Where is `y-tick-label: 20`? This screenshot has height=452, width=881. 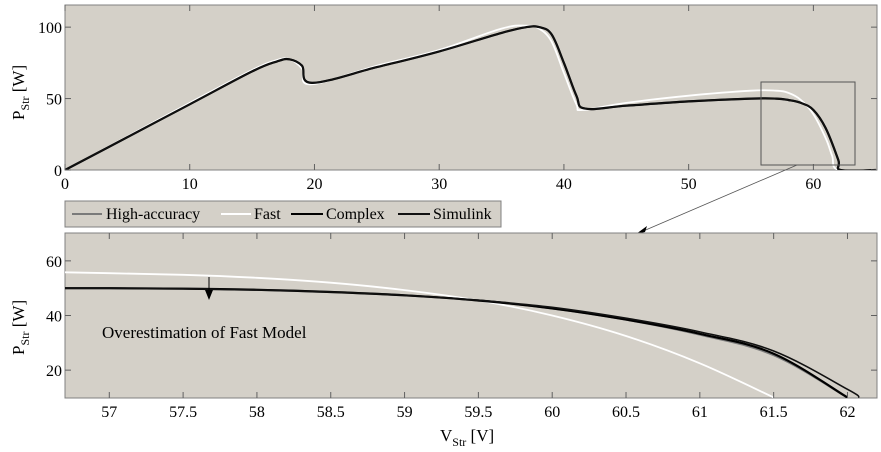 y-tick-label: 20 is located at coordinates (54, 371).